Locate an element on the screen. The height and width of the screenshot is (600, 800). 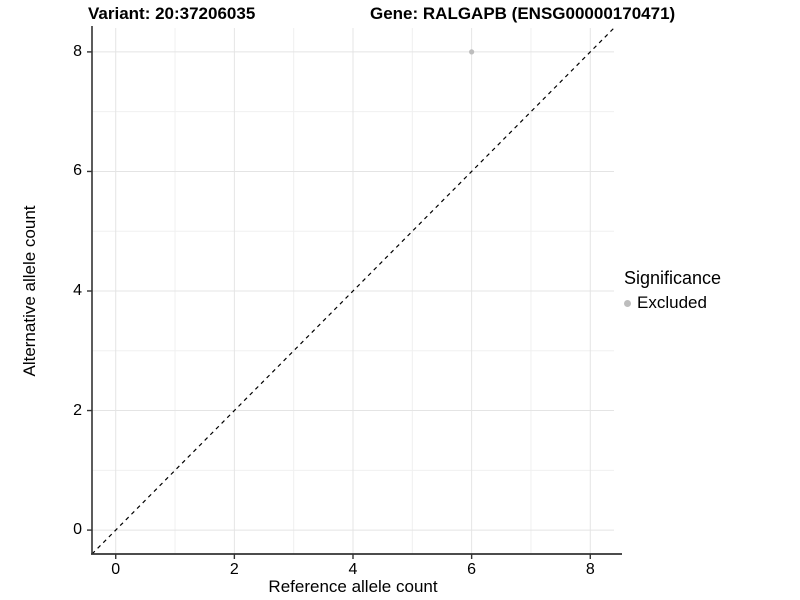
y-tick-label-6: 6 is located at coordinates (77, 171).